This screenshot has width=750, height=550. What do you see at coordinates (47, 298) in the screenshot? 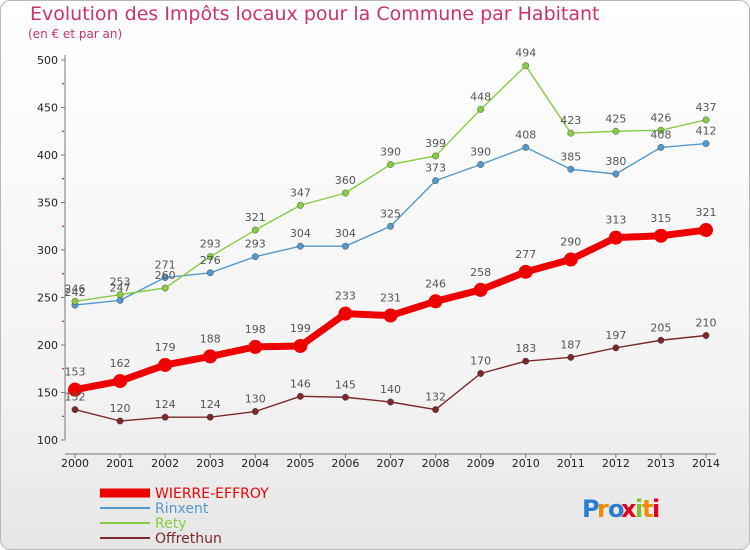
I see `y-tick-label: 250` at bounding box center [47, 298].